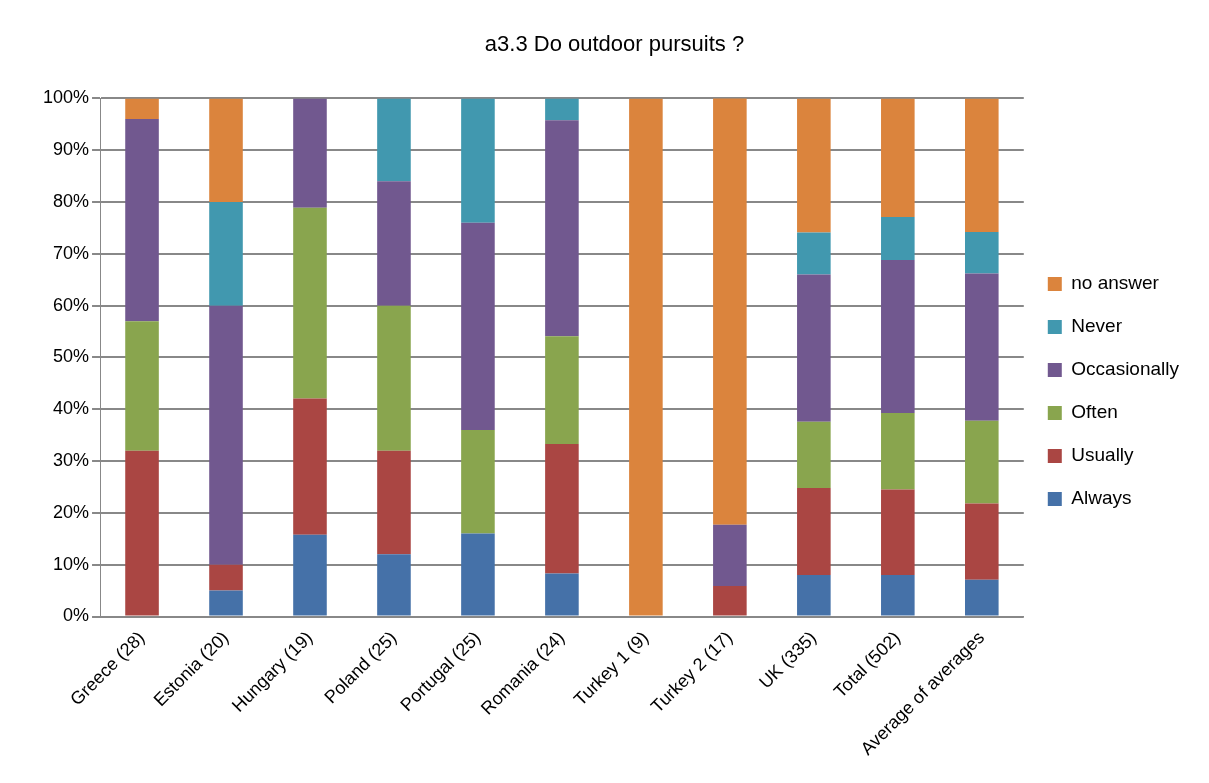 The width and height of the screenshot is (1209, 783). I want to click on legend-label: Always, so click(1101, 498).